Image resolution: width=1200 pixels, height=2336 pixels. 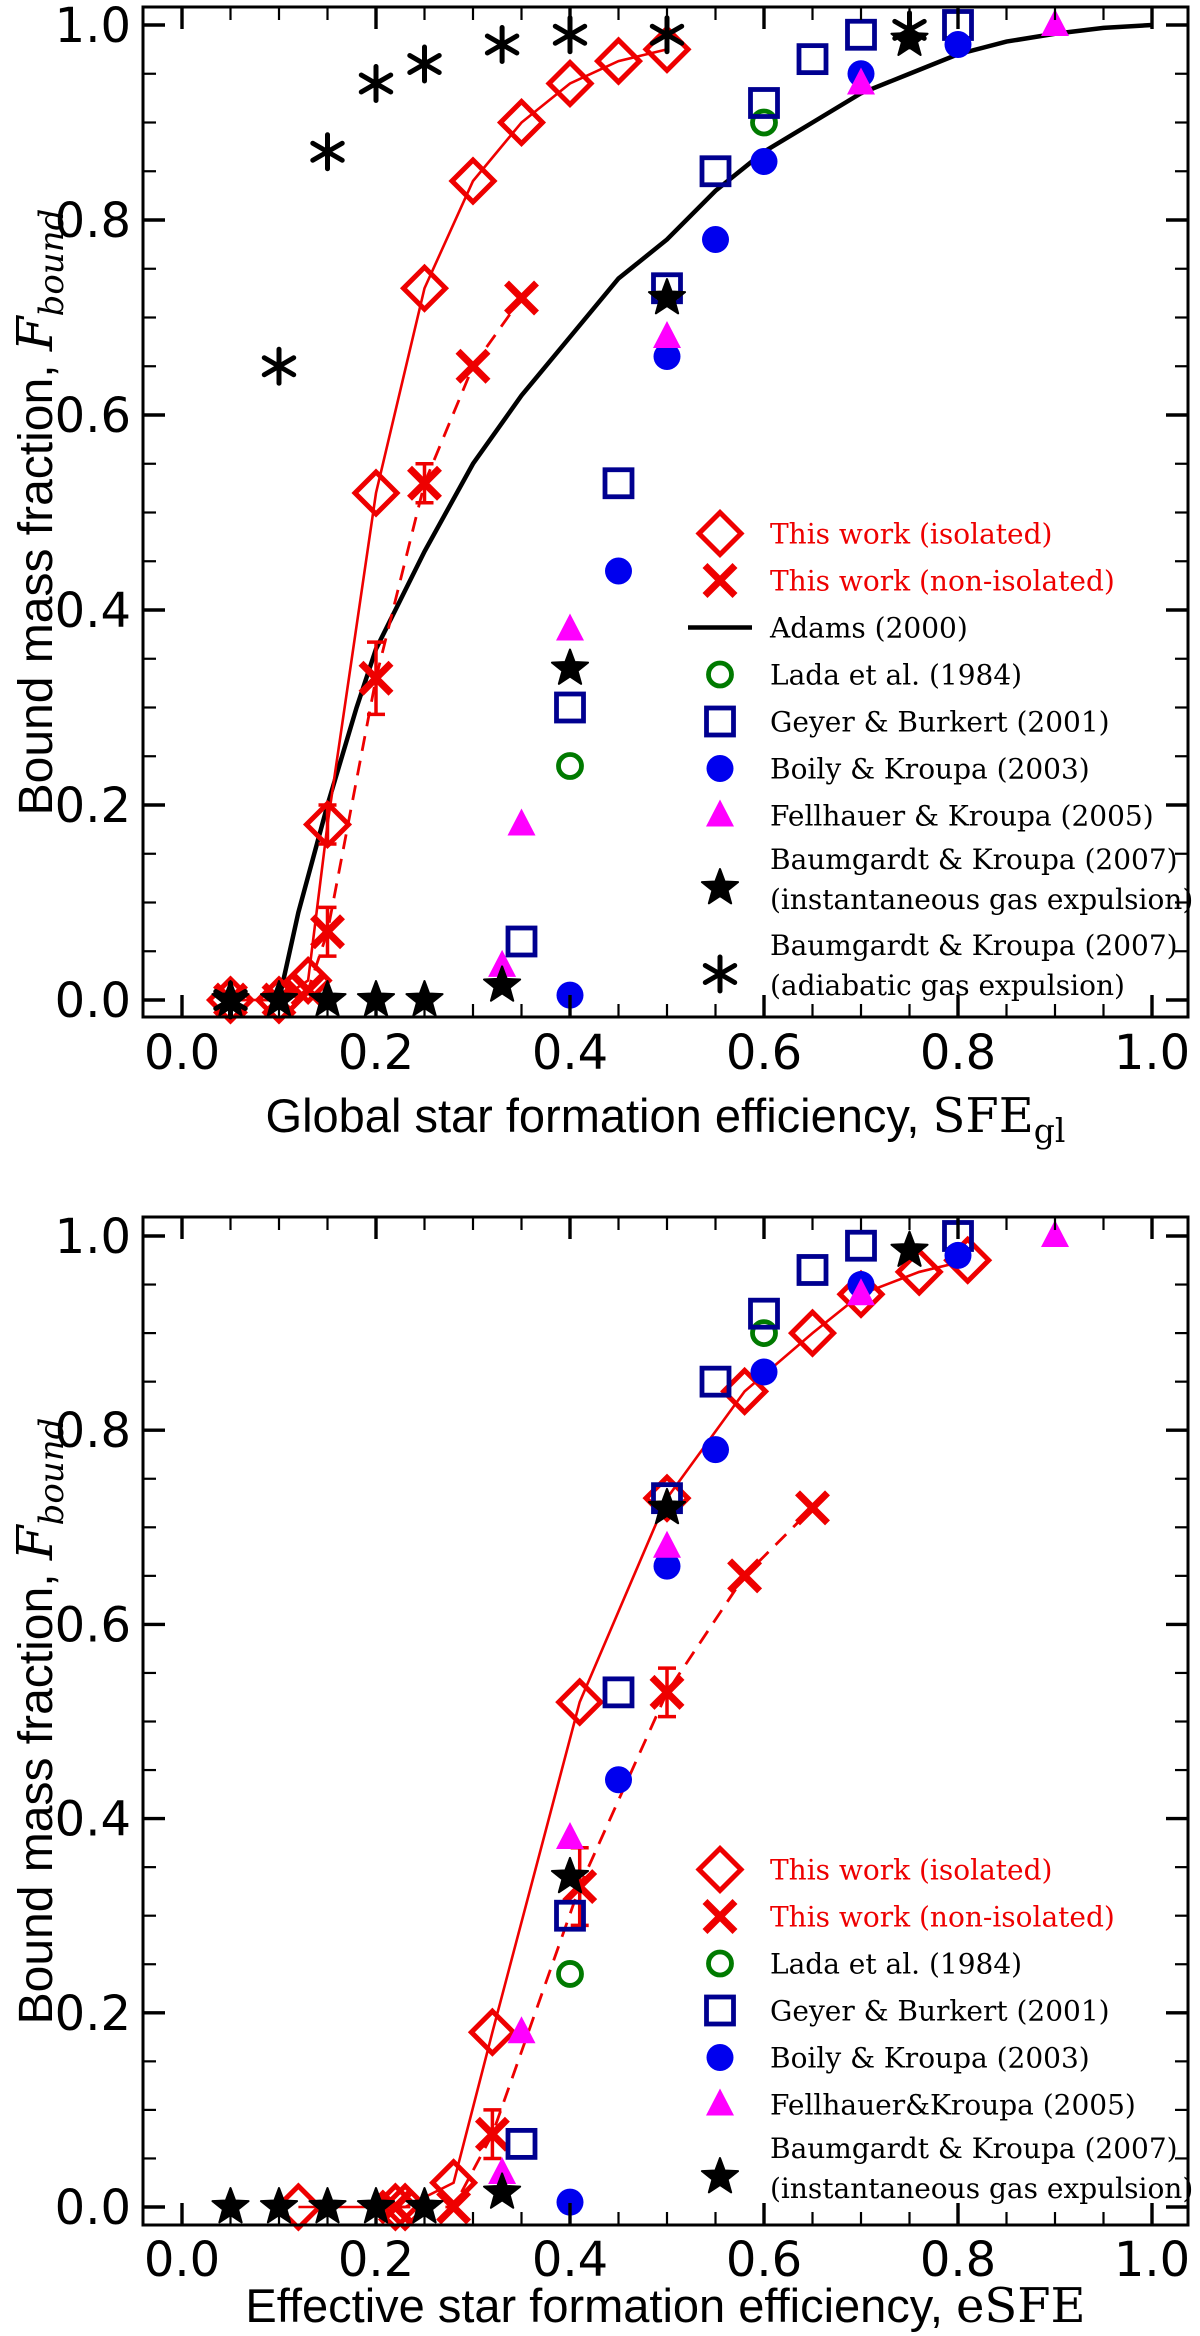 I want to click on legend-row-fellhauer-kroupa-2005: Fellhauer&Kroupa (2005), so click(x=921, y=2105).